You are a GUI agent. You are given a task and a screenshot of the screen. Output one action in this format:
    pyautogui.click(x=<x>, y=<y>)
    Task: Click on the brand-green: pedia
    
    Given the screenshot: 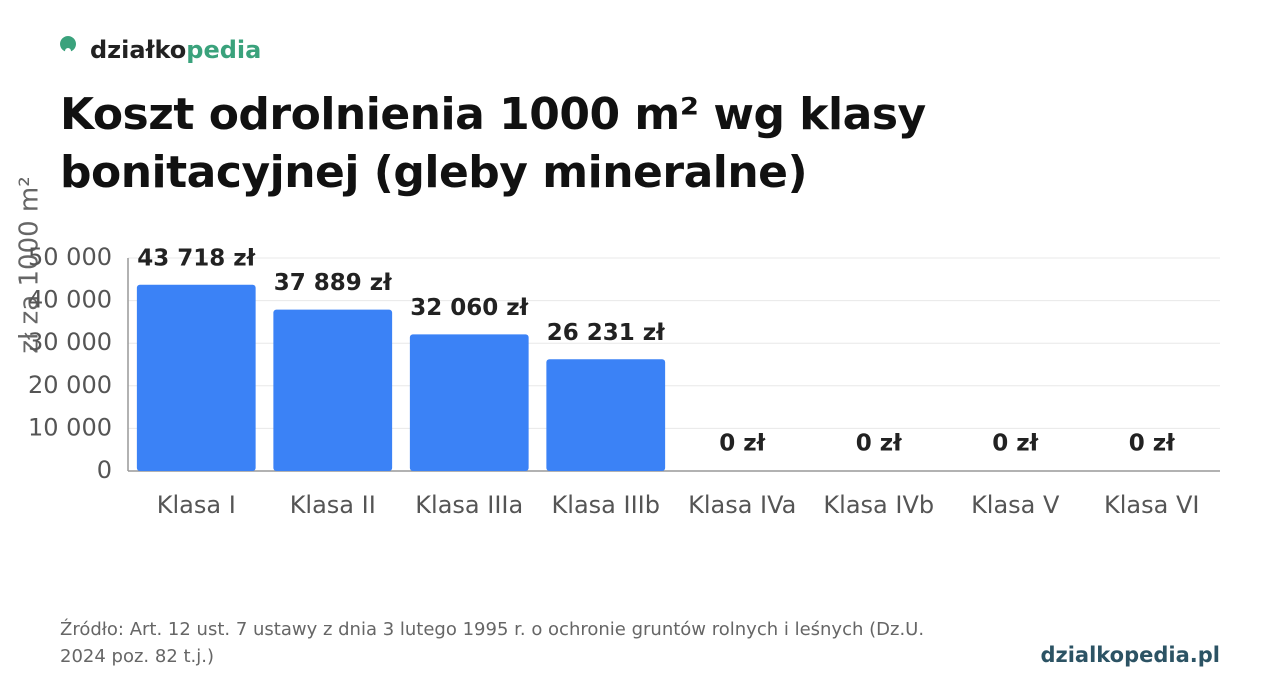 What is the action you would take?
    pyautogui.click(x=224, y=50)
    